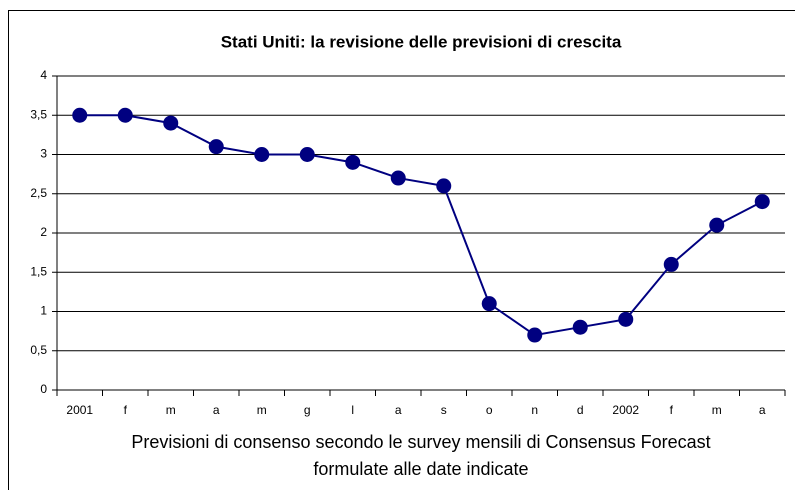  What do you see at coordinates (534, 410) in the screenshot?
I see `x-tick-label: n` at bounding box center [534, 410].